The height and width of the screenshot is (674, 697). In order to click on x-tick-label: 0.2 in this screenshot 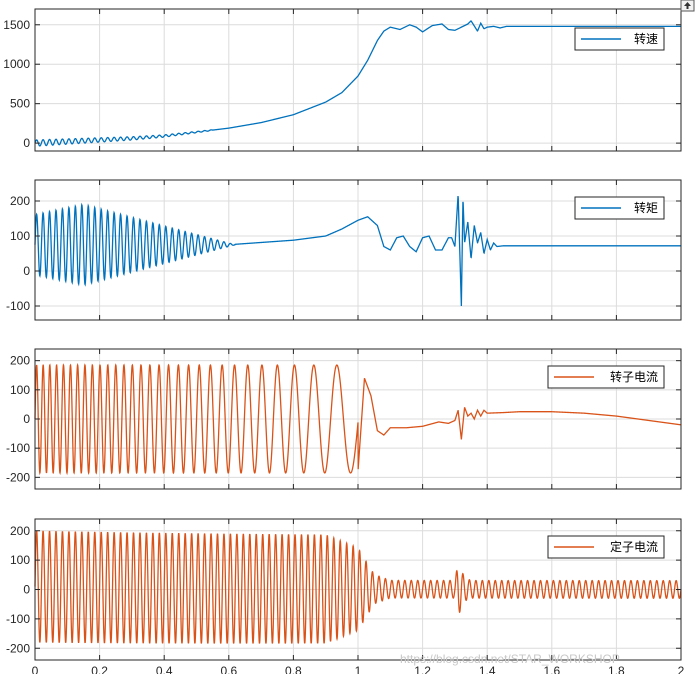, I will do `click(99, 669)`.